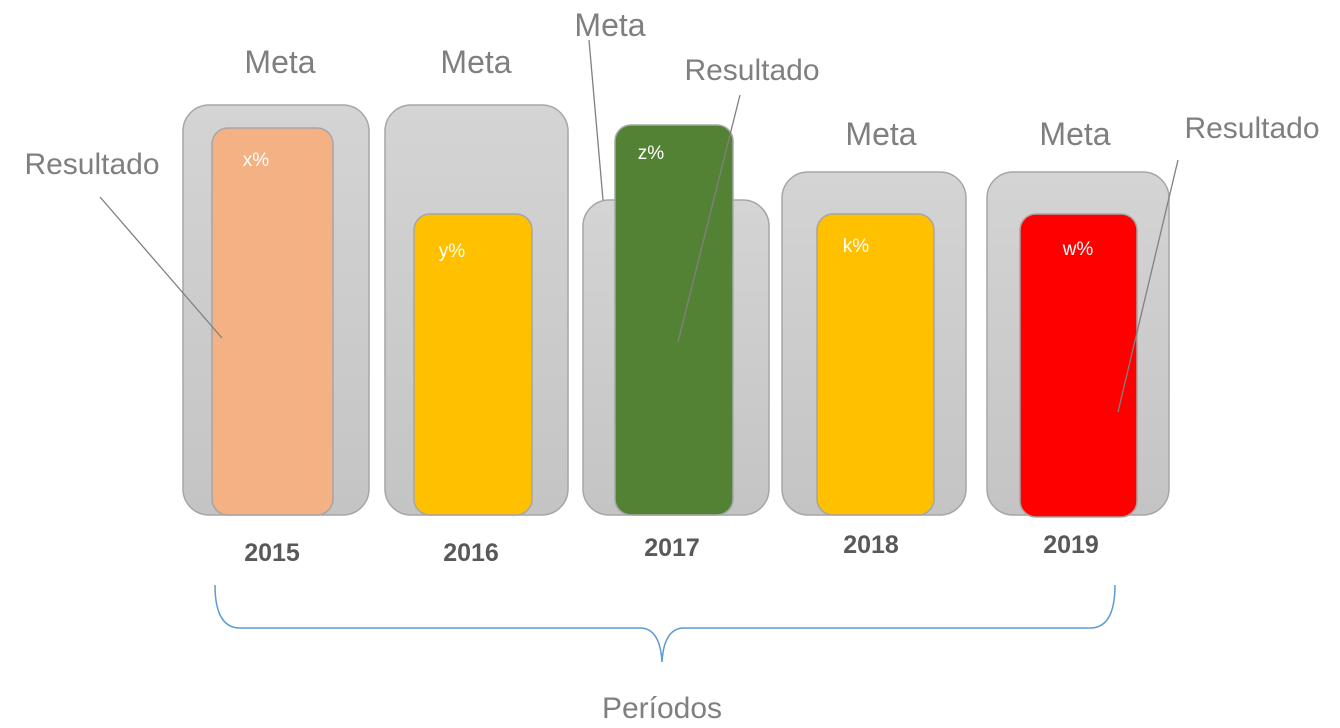 The width and height of the screenshot is (1340, 728). I want to click on brace, so click(665, 623).